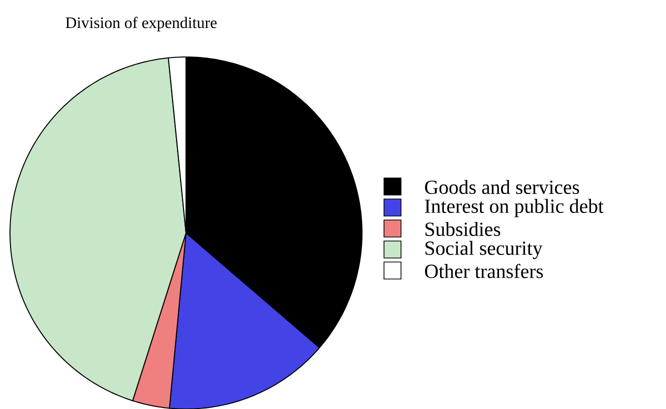  What do you see at coordinates (514, 207) in the screenshot?
I see `legend-label: Interest on public debt` at bounding box center [514, 207].